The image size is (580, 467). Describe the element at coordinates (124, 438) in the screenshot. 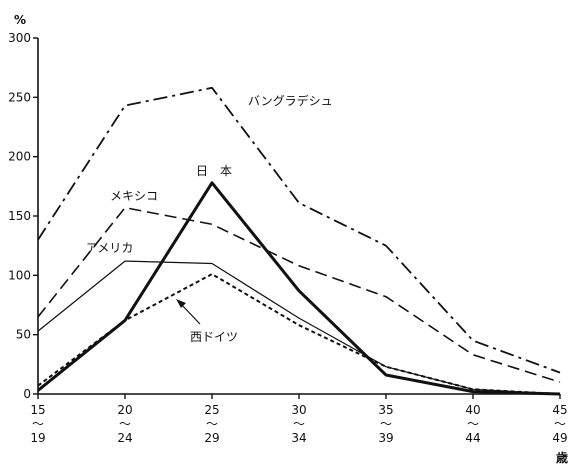

I see `x-tick-label-end: 24` at that location.